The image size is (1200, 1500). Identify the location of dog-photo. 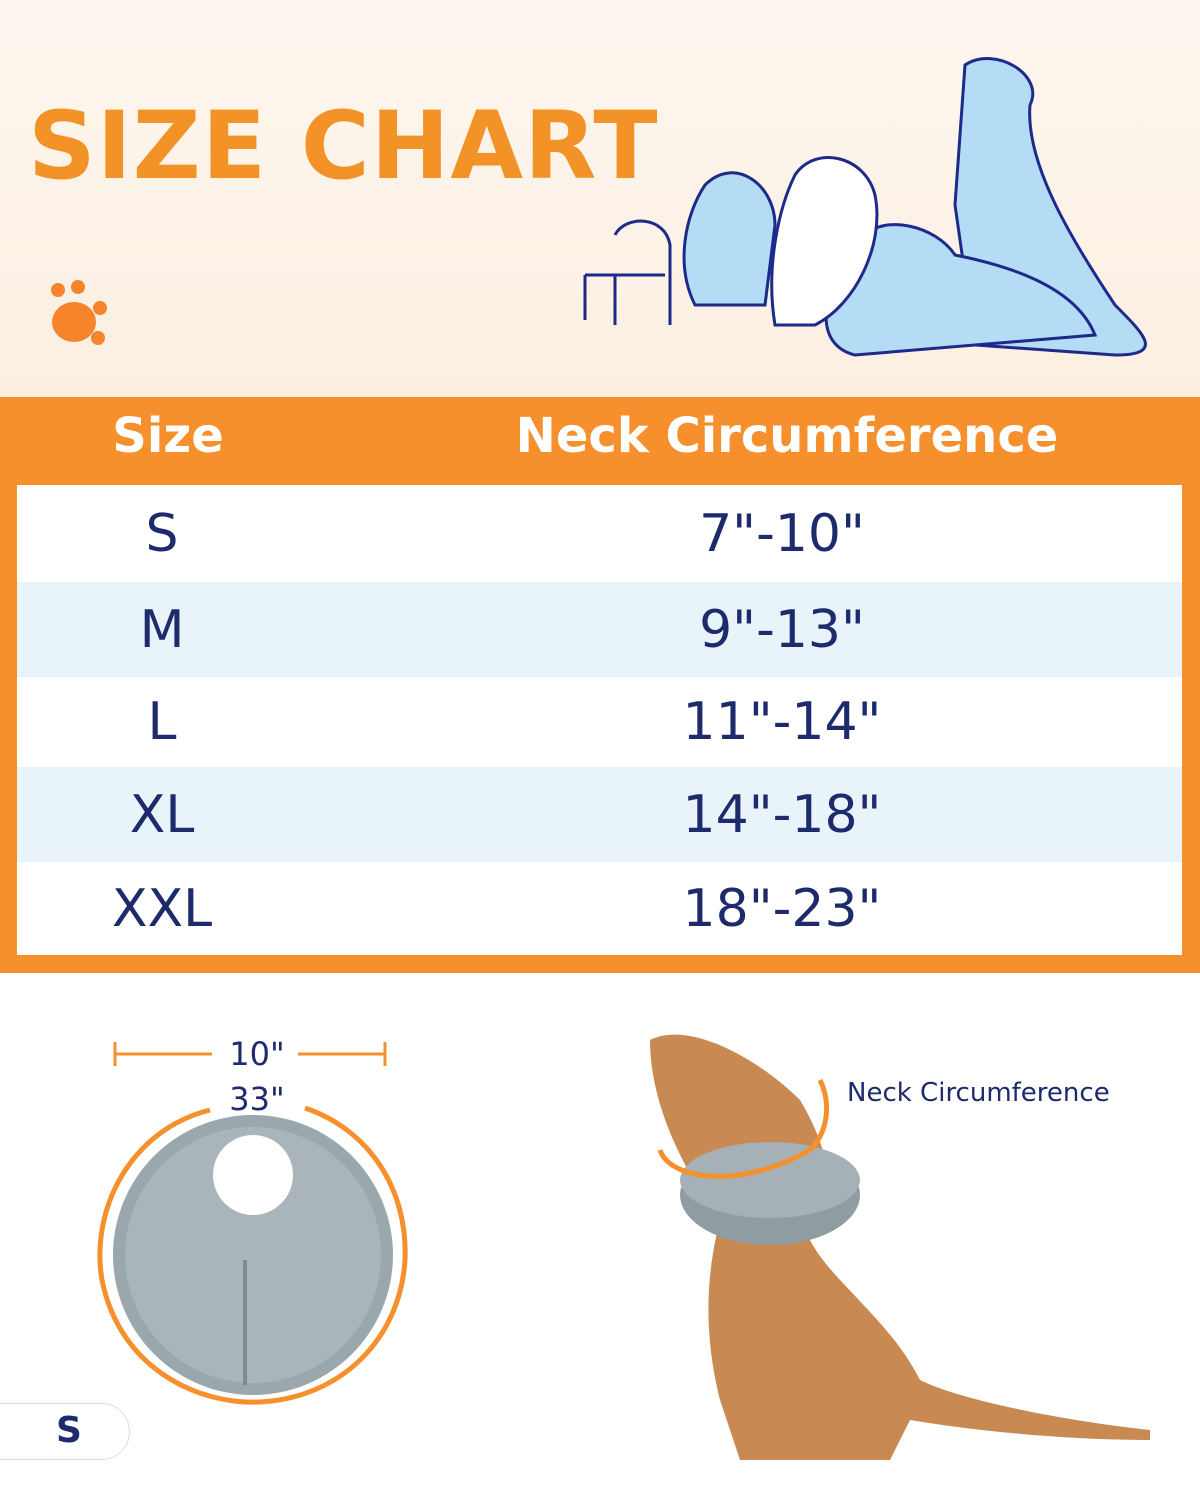
(900, 1247).